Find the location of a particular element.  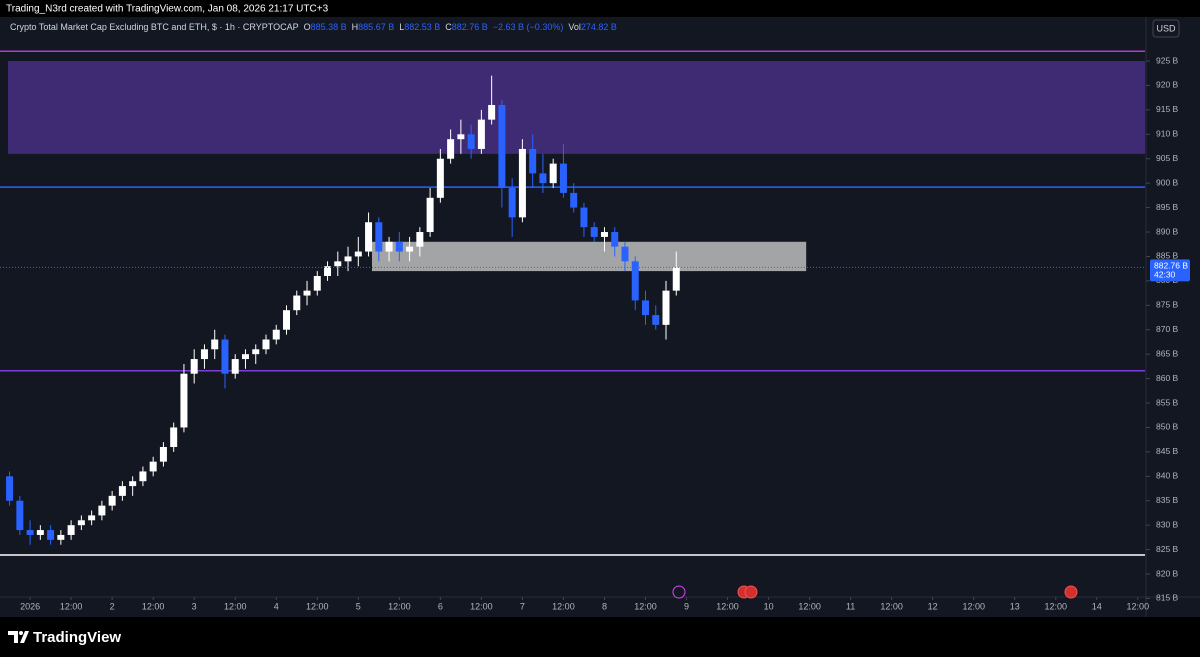

low-value: 882.53 B is located at coordinates (422, 27).